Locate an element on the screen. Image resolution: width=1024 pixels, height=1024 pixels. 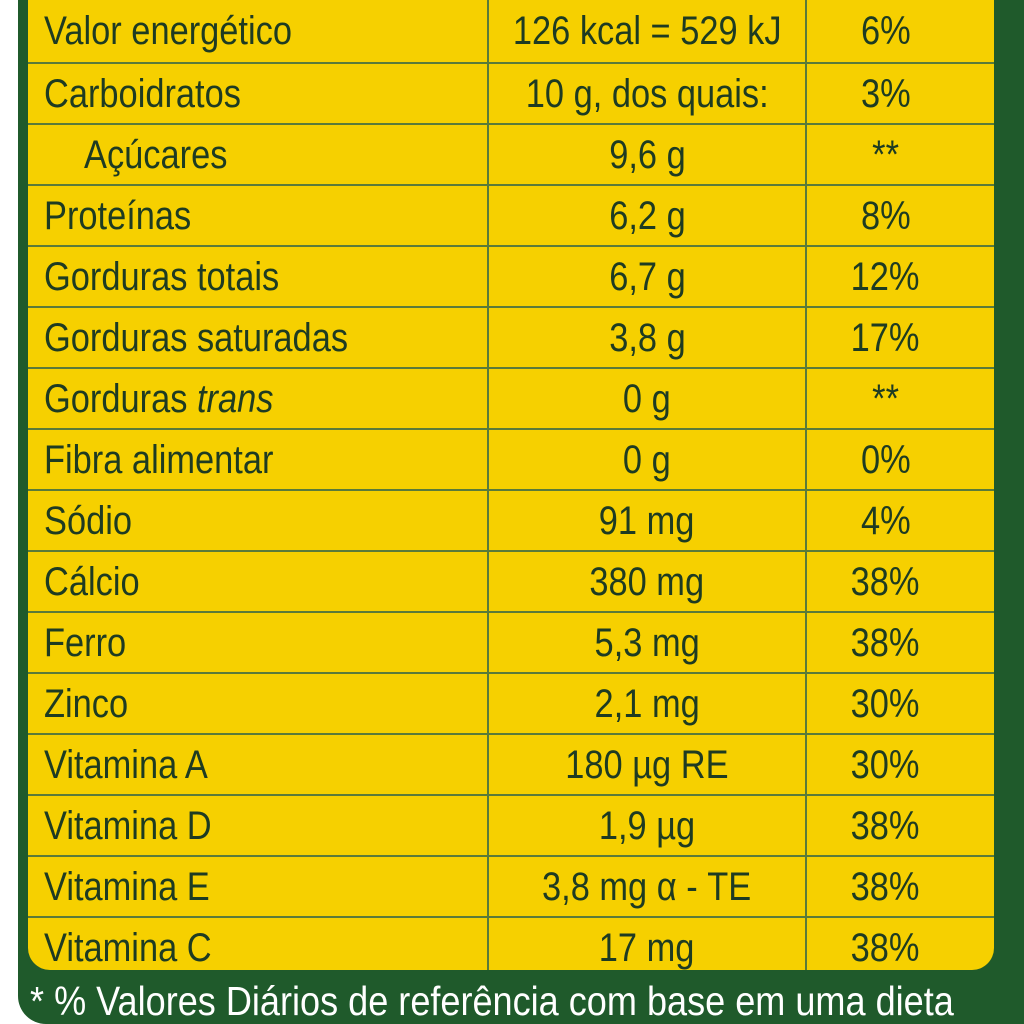
nutrient-name: Gorduras saturadas is located at coordinates (258, 338).